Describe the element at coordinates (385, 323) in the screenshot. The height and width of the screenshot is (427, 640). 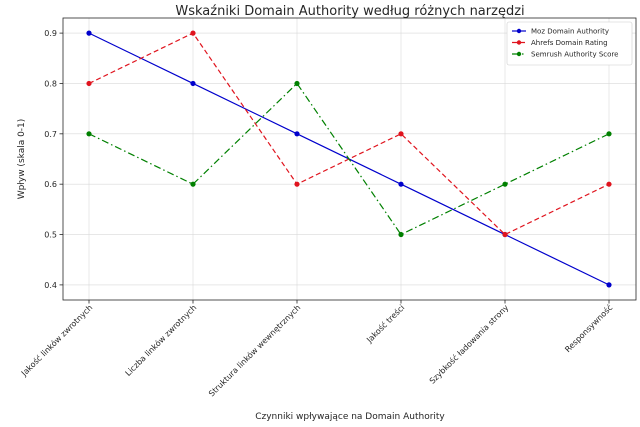
I see `x-tick-label: Jakość treści` at that location.